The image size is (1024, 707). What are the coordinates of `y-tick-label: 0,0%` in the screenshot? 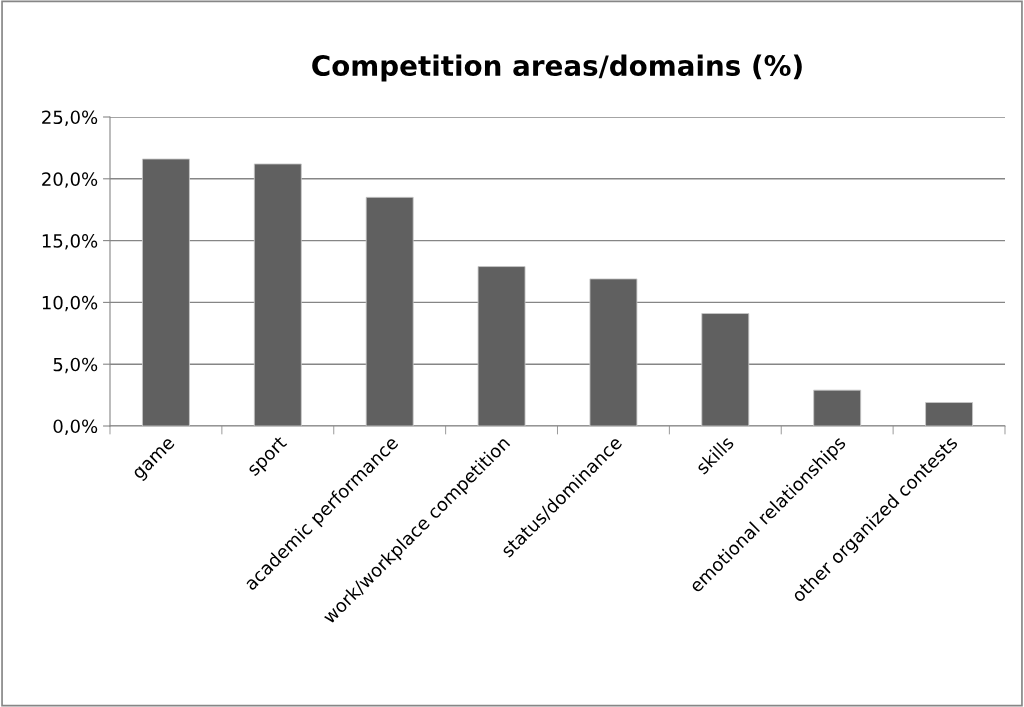 It's located at (75, 427).